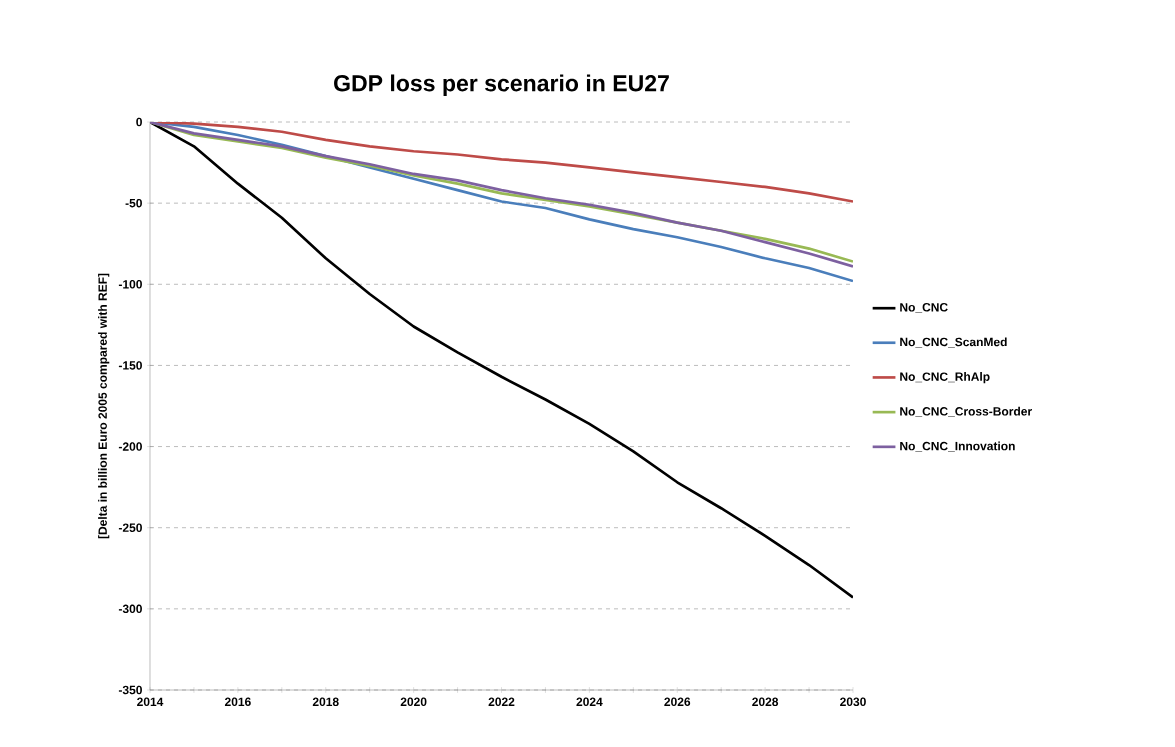 The height and width of the screenshot is (747, 1175). What do you see at coordinates (150, 702) in the screenshot?
I see `x-tick-label: 2014` at bounding box center [150, 702].